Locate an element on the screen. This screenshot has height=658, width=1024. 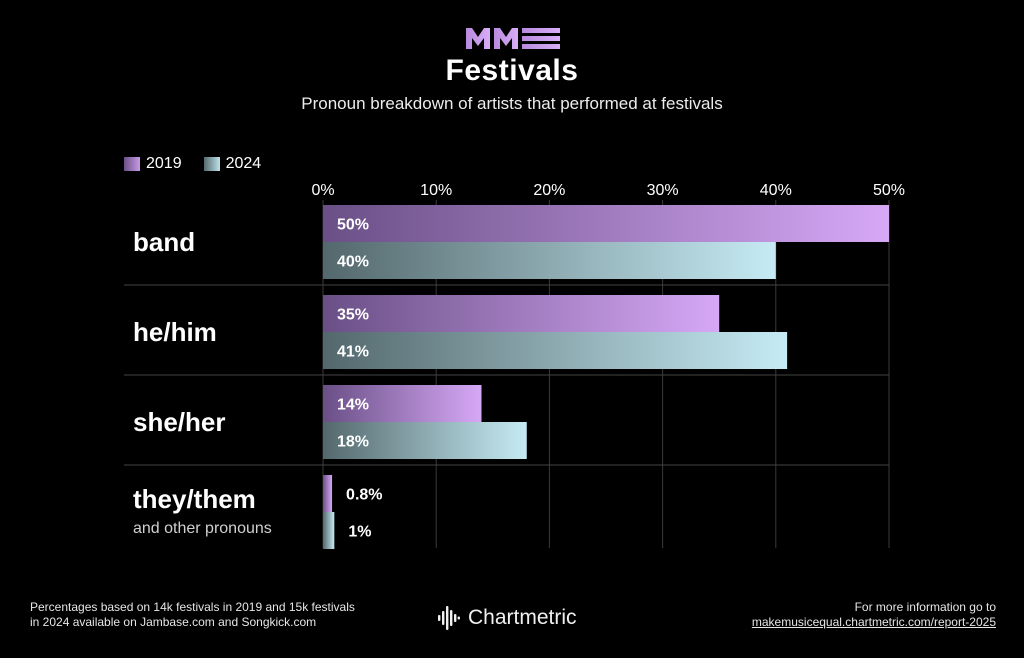
legend: 2019 2024 is located at coordinates (192, 164).